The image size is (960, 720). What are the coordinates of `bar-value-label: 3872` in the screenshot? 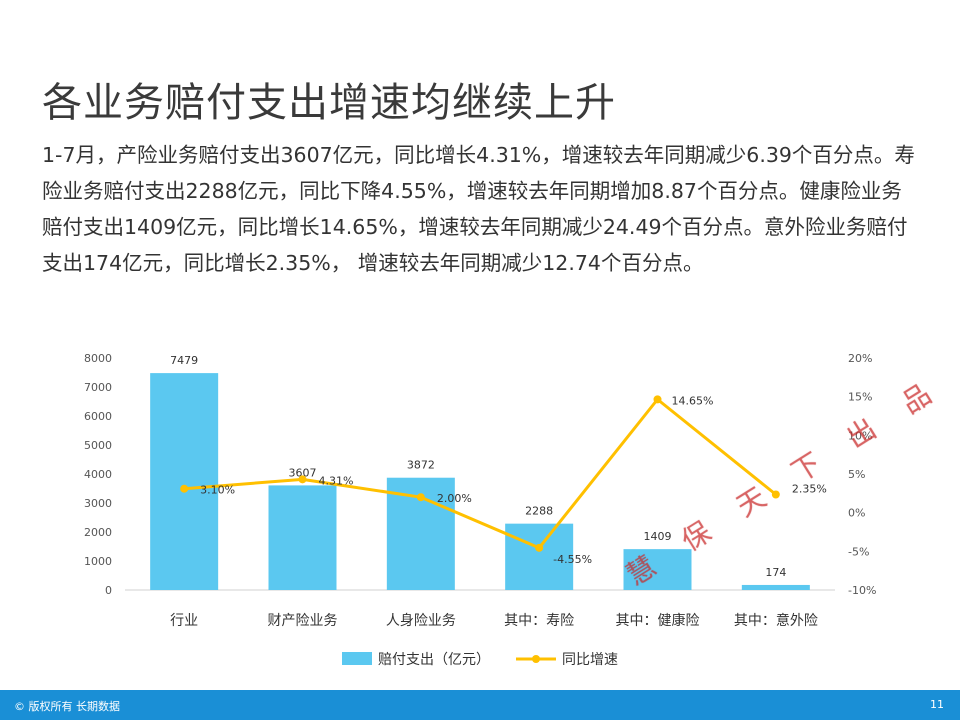 It's located at (421, 465).